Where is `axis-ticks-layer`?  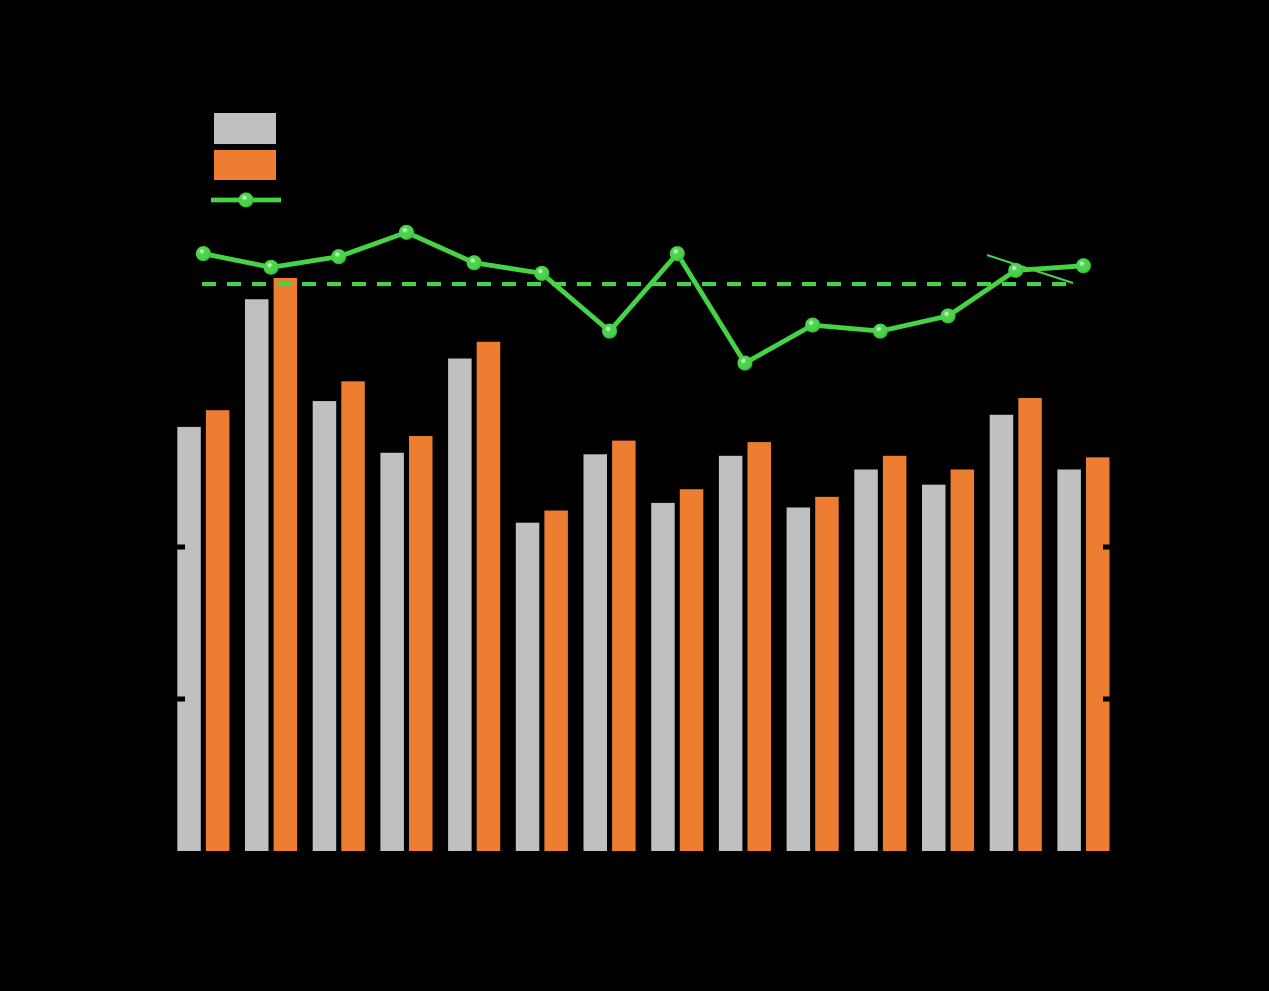
axis-ticks-layer is located at coordinates (644, 623).